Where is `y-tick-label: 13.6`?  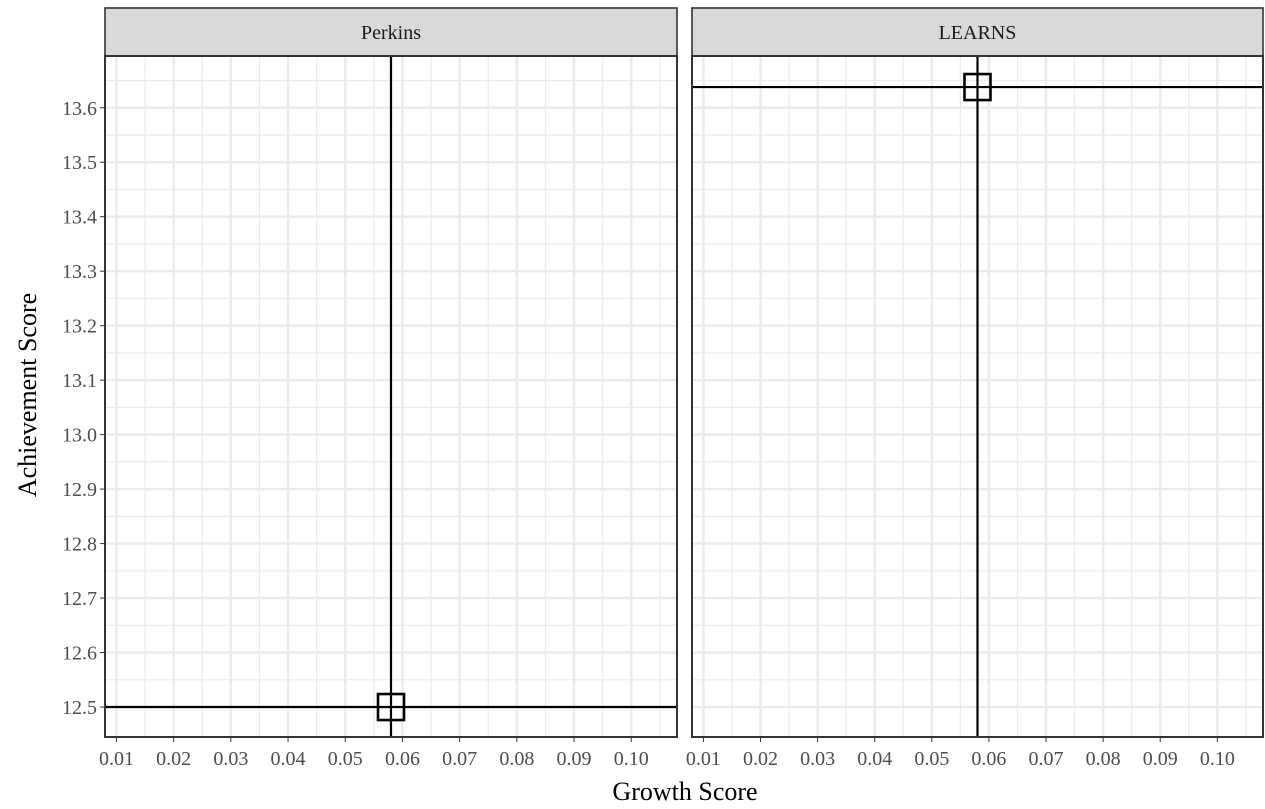 y-tick-label: 13.6 is located at coordinates (79, 109).